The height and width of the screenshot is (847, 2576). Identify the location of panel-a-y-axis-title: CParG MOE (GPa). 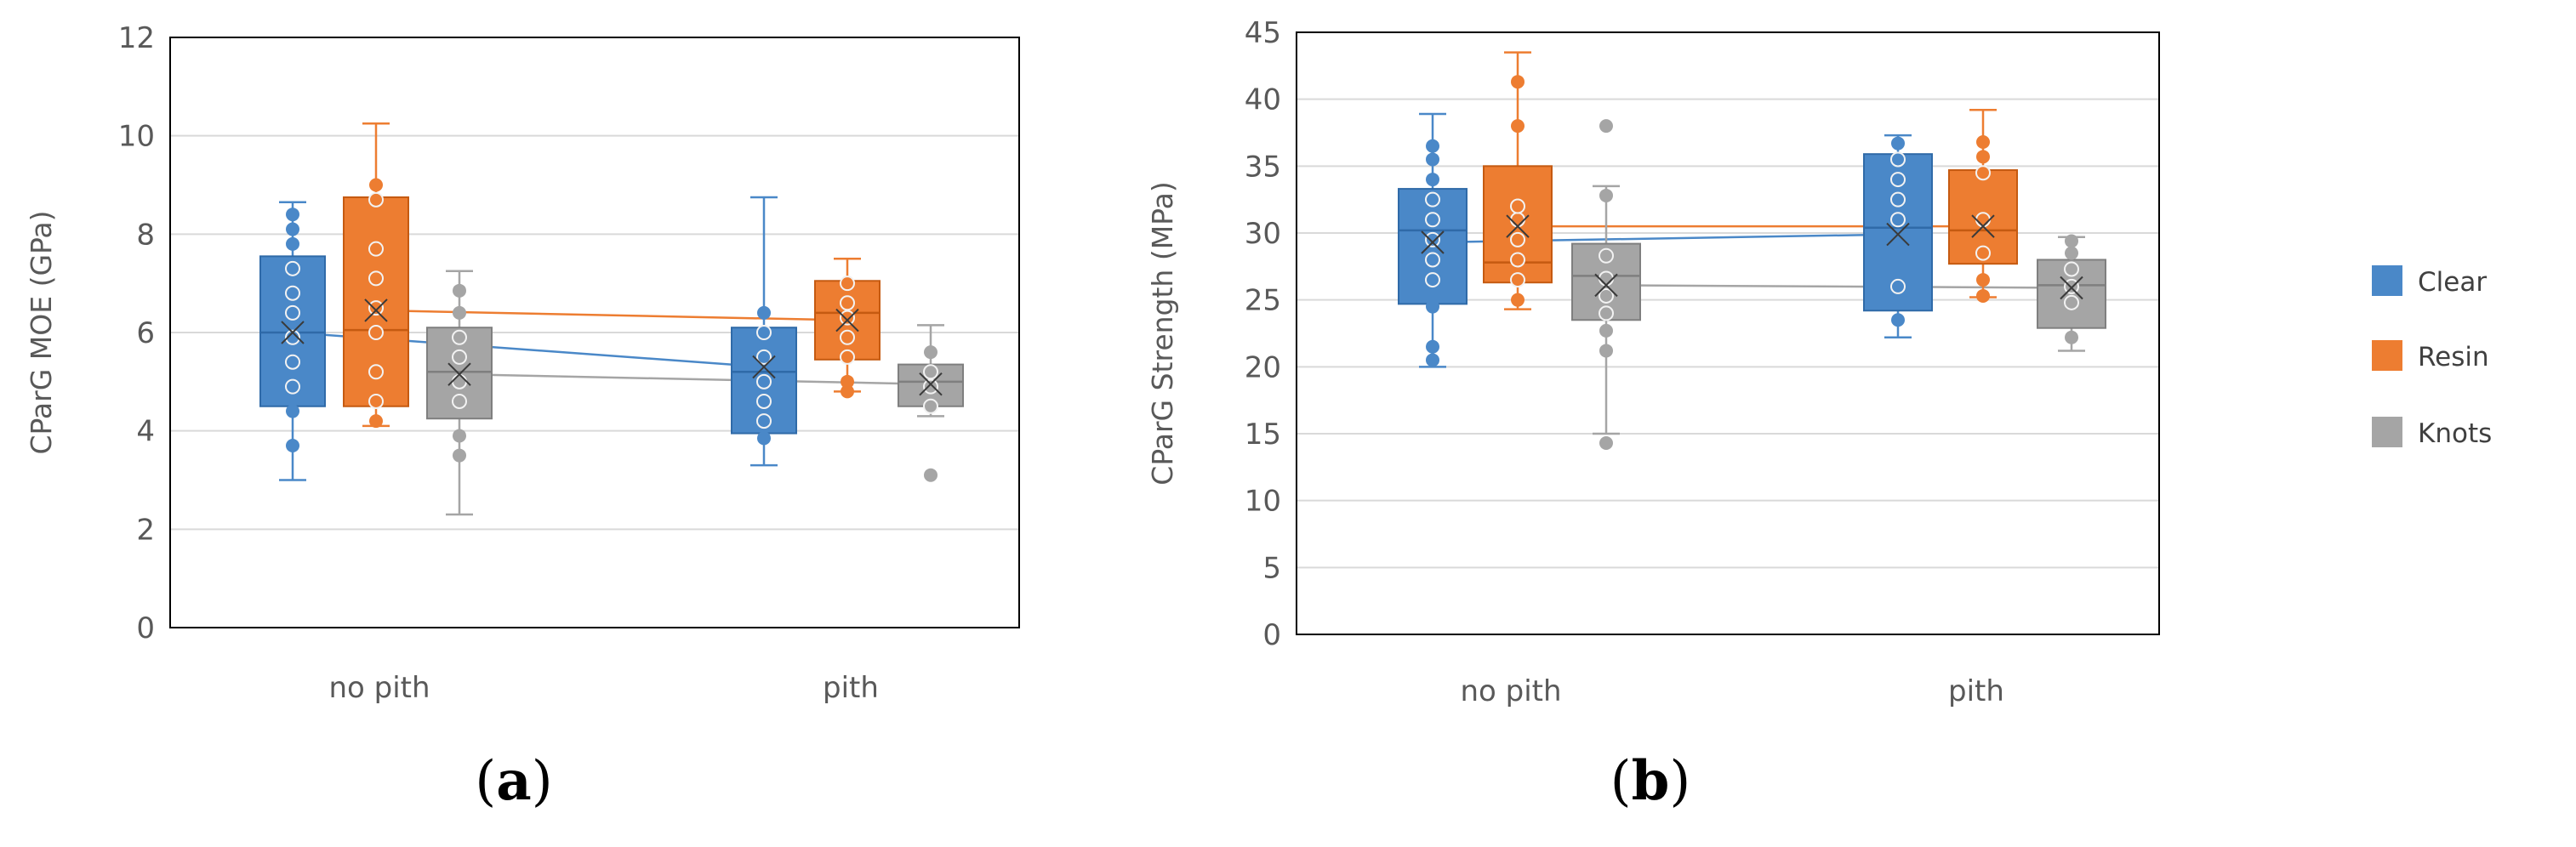
(41, 332).